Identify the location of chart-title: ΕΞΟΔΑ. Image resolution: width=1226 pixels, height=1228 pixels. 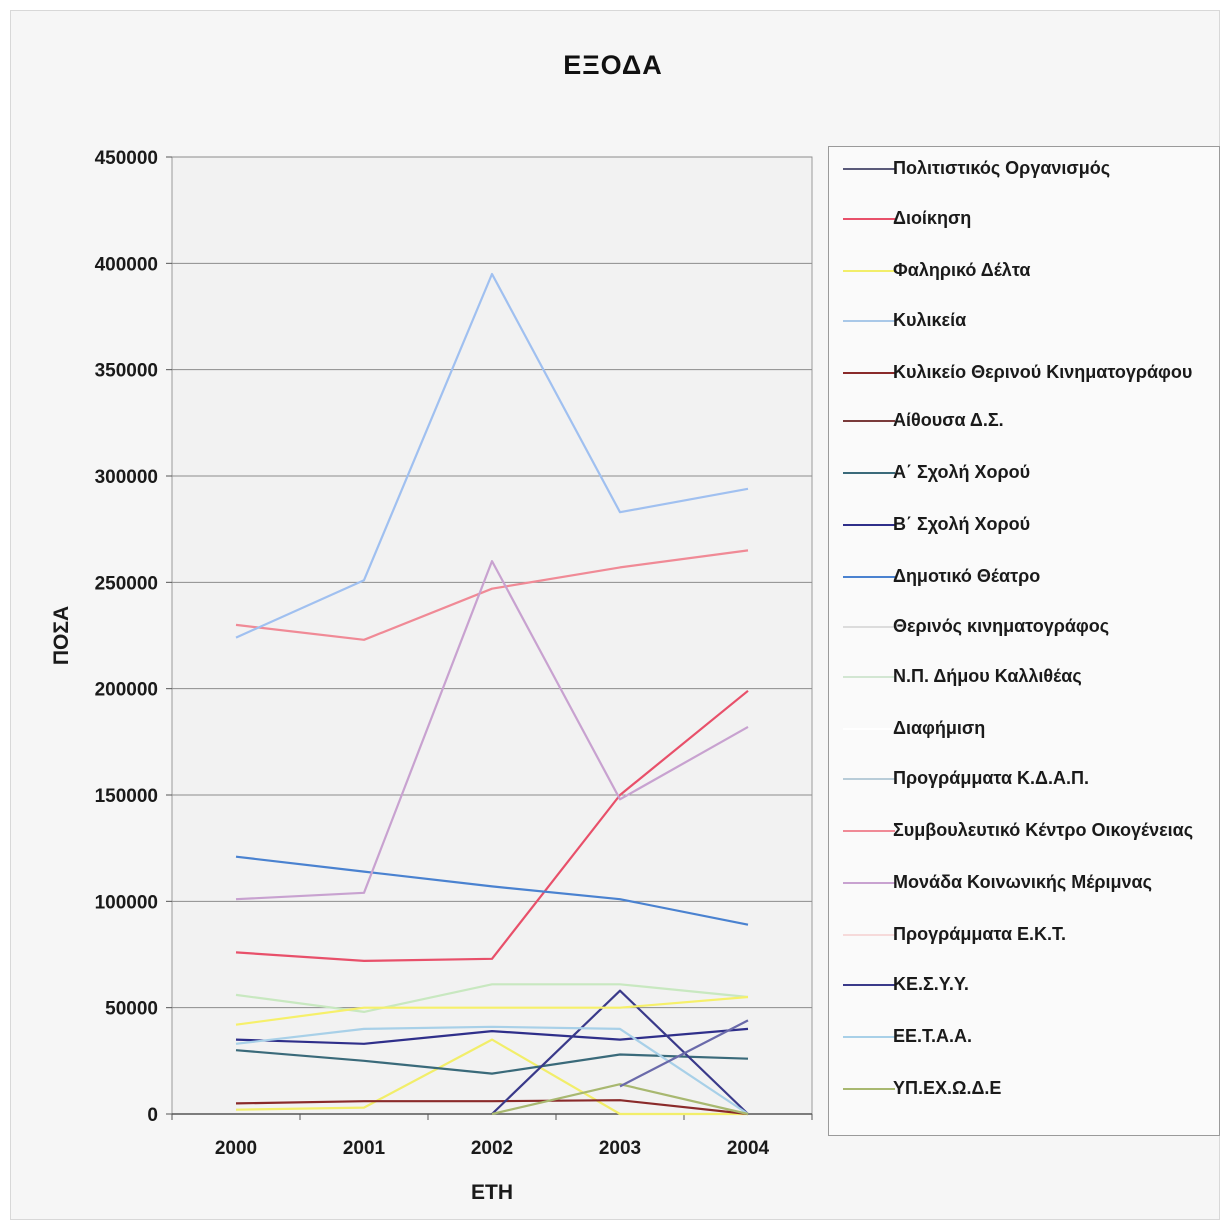
(613, 65).